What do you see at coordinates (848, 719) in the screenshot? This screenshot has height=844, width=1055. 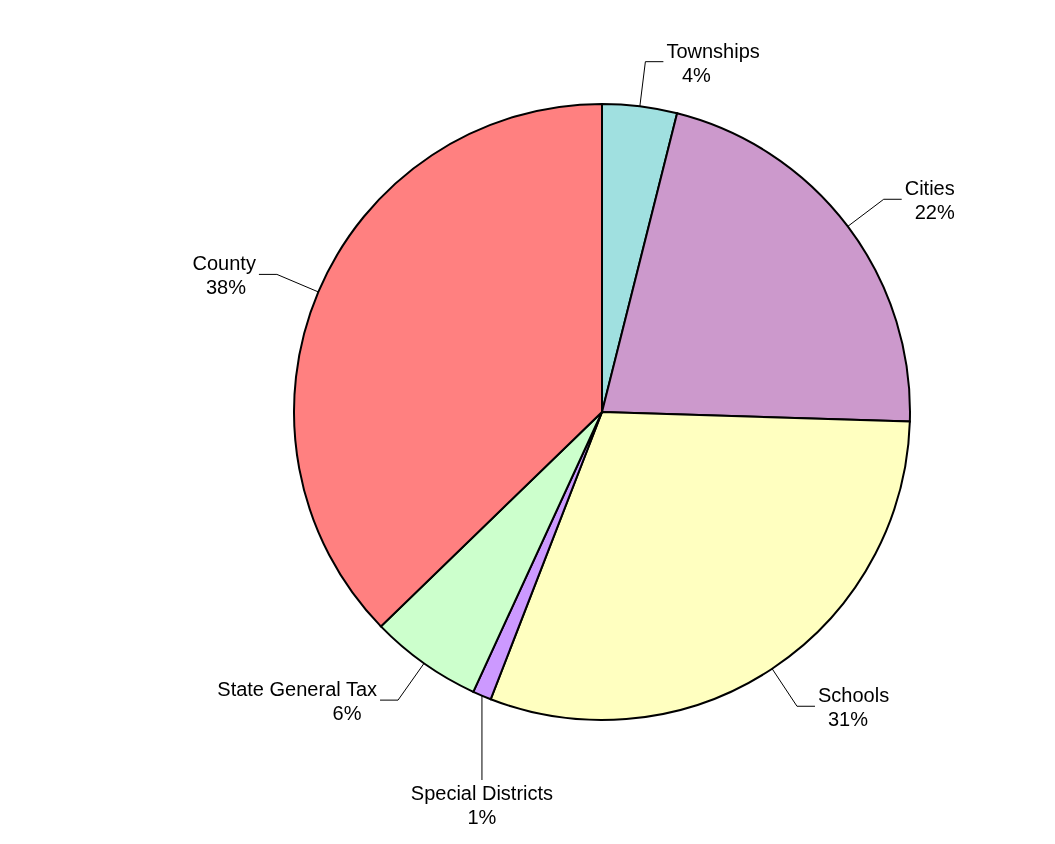 I see `data-label: 31%` at bounding box center [848, 719].